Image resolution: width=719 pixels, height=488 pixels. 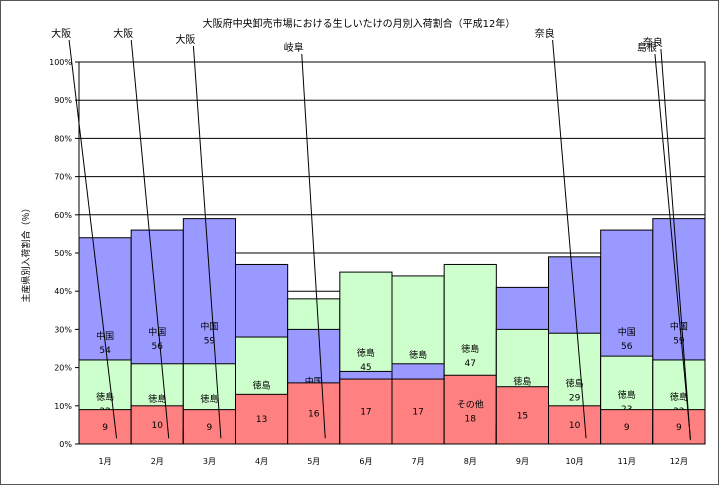 What do you see at coordinates (471, 420) in the screenshot?
I see `segment-value-label: 18` at bounding box center [471, 420].